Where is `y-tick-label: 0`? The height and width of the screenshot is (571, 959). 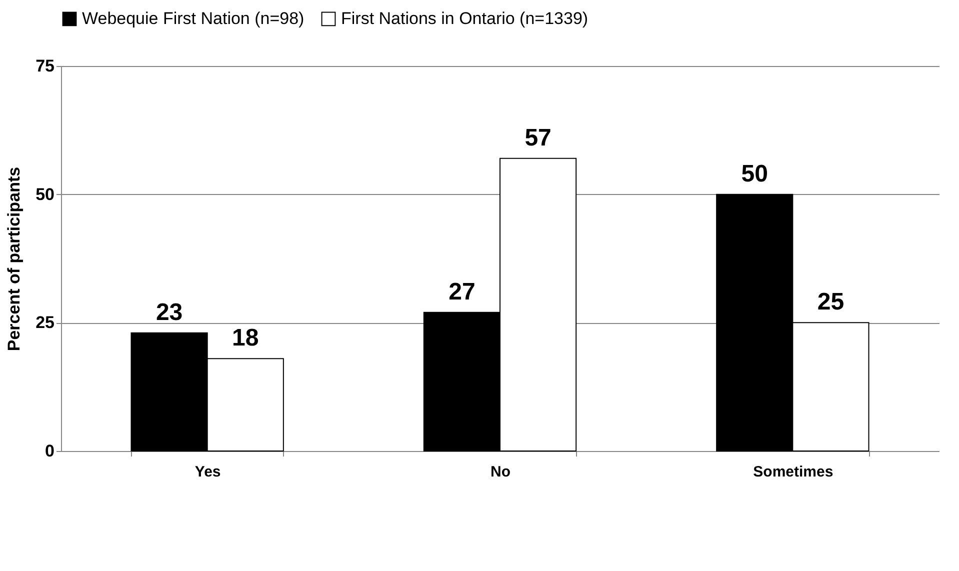 y-tick-label: 0 is located at coordinates (49, 451).